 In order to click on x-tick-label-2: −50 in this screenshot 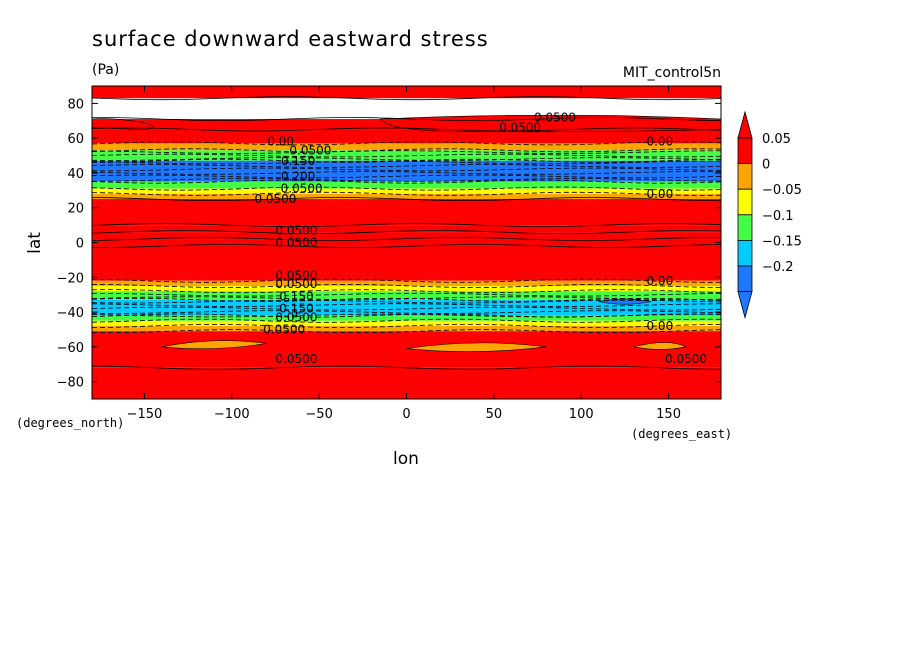, I will do `click(318, 414)`.